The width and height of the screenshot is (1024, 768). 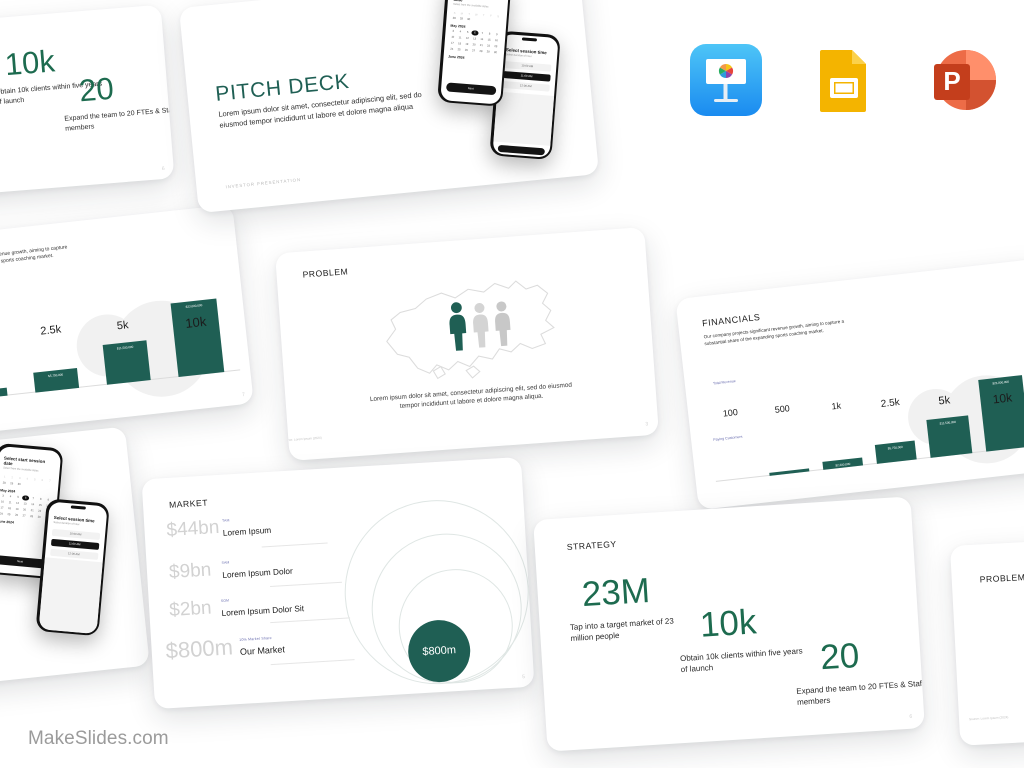 What do you see at coordinates (496, 46) in the screenshot?
I see `calendar-day: 23` at bounding box center [496, 46].